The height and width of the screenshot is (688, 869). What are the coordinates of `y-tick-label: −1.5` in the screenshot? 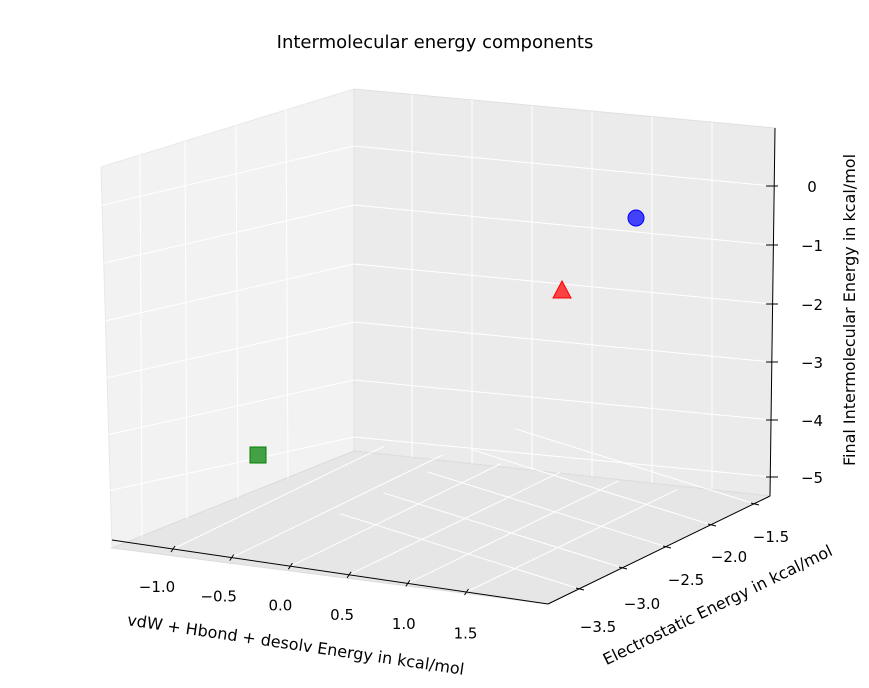 It's located at (771, 537).